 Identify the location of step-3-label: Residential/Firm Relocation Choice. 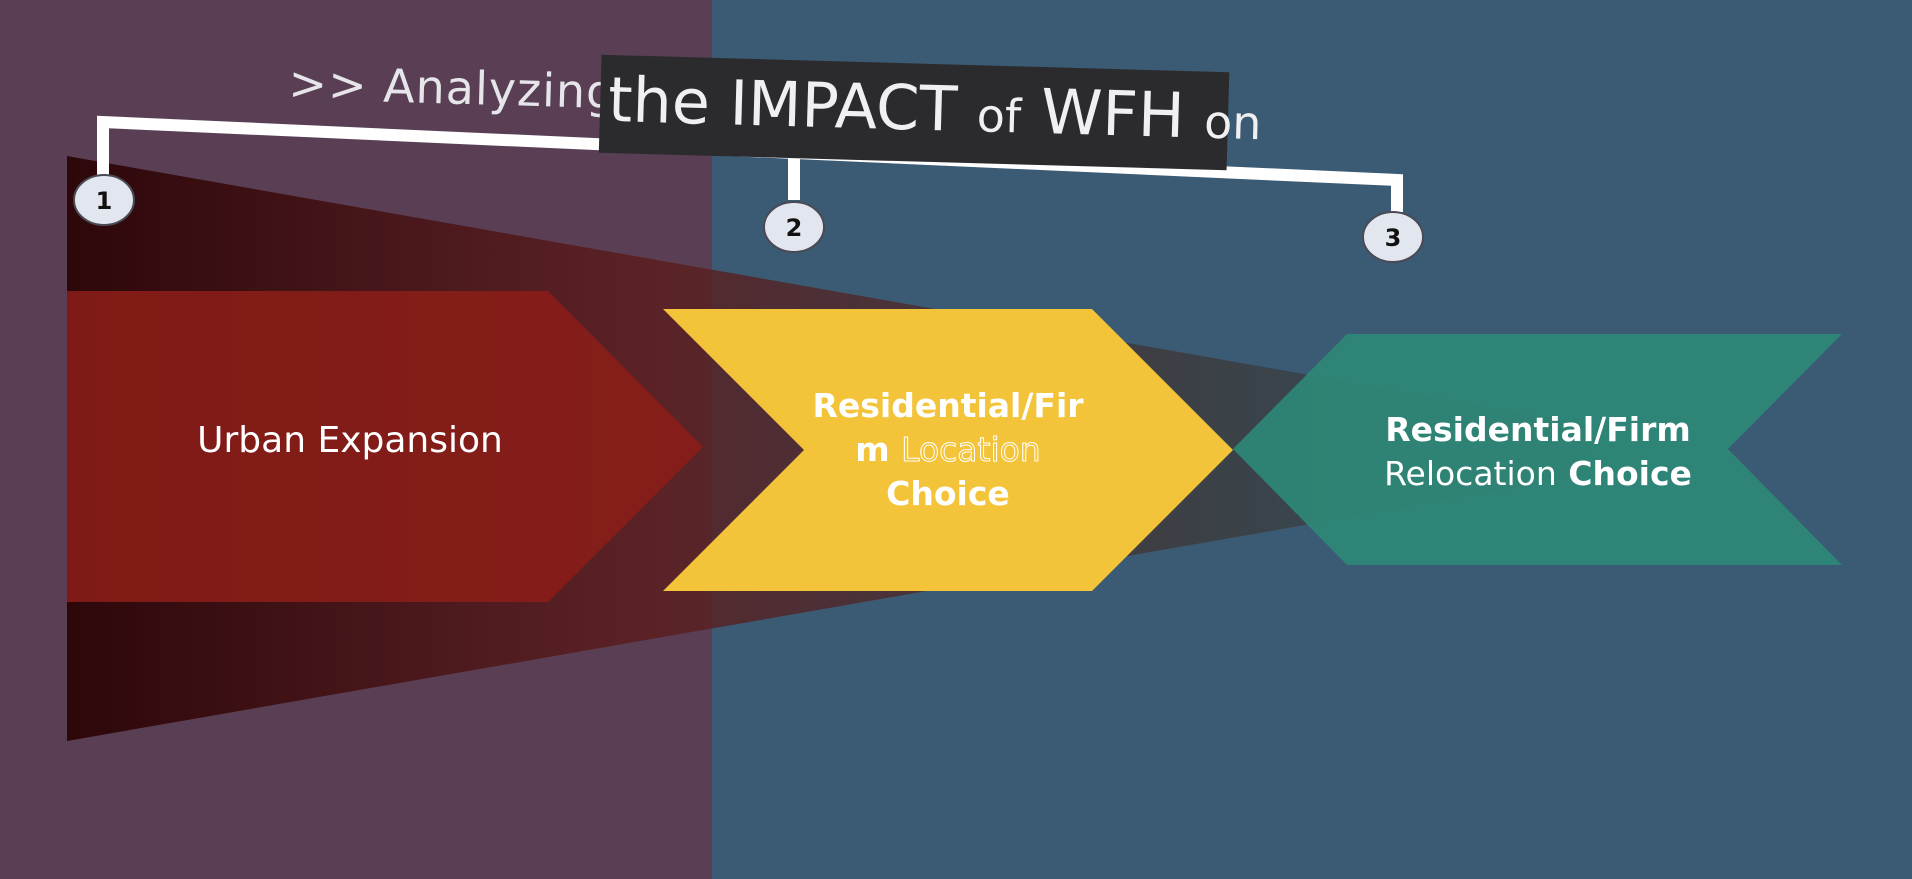
(1538, 452).